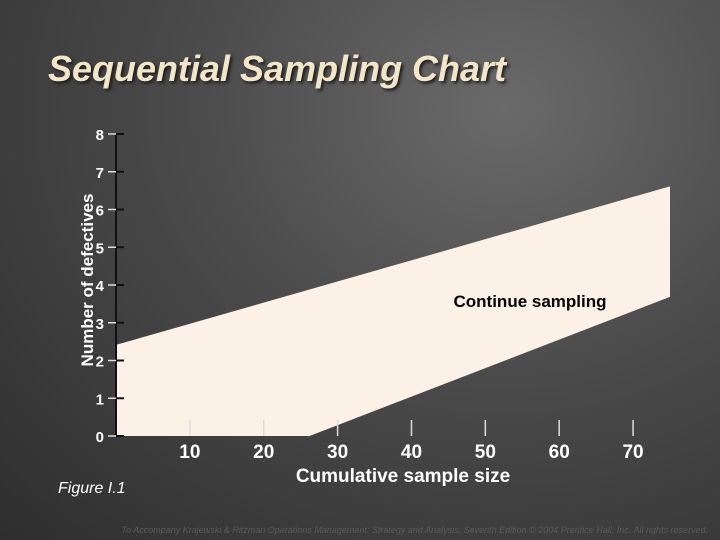  I want to click on chart-title: Sequential Sampling Chart, so click(277, 68).